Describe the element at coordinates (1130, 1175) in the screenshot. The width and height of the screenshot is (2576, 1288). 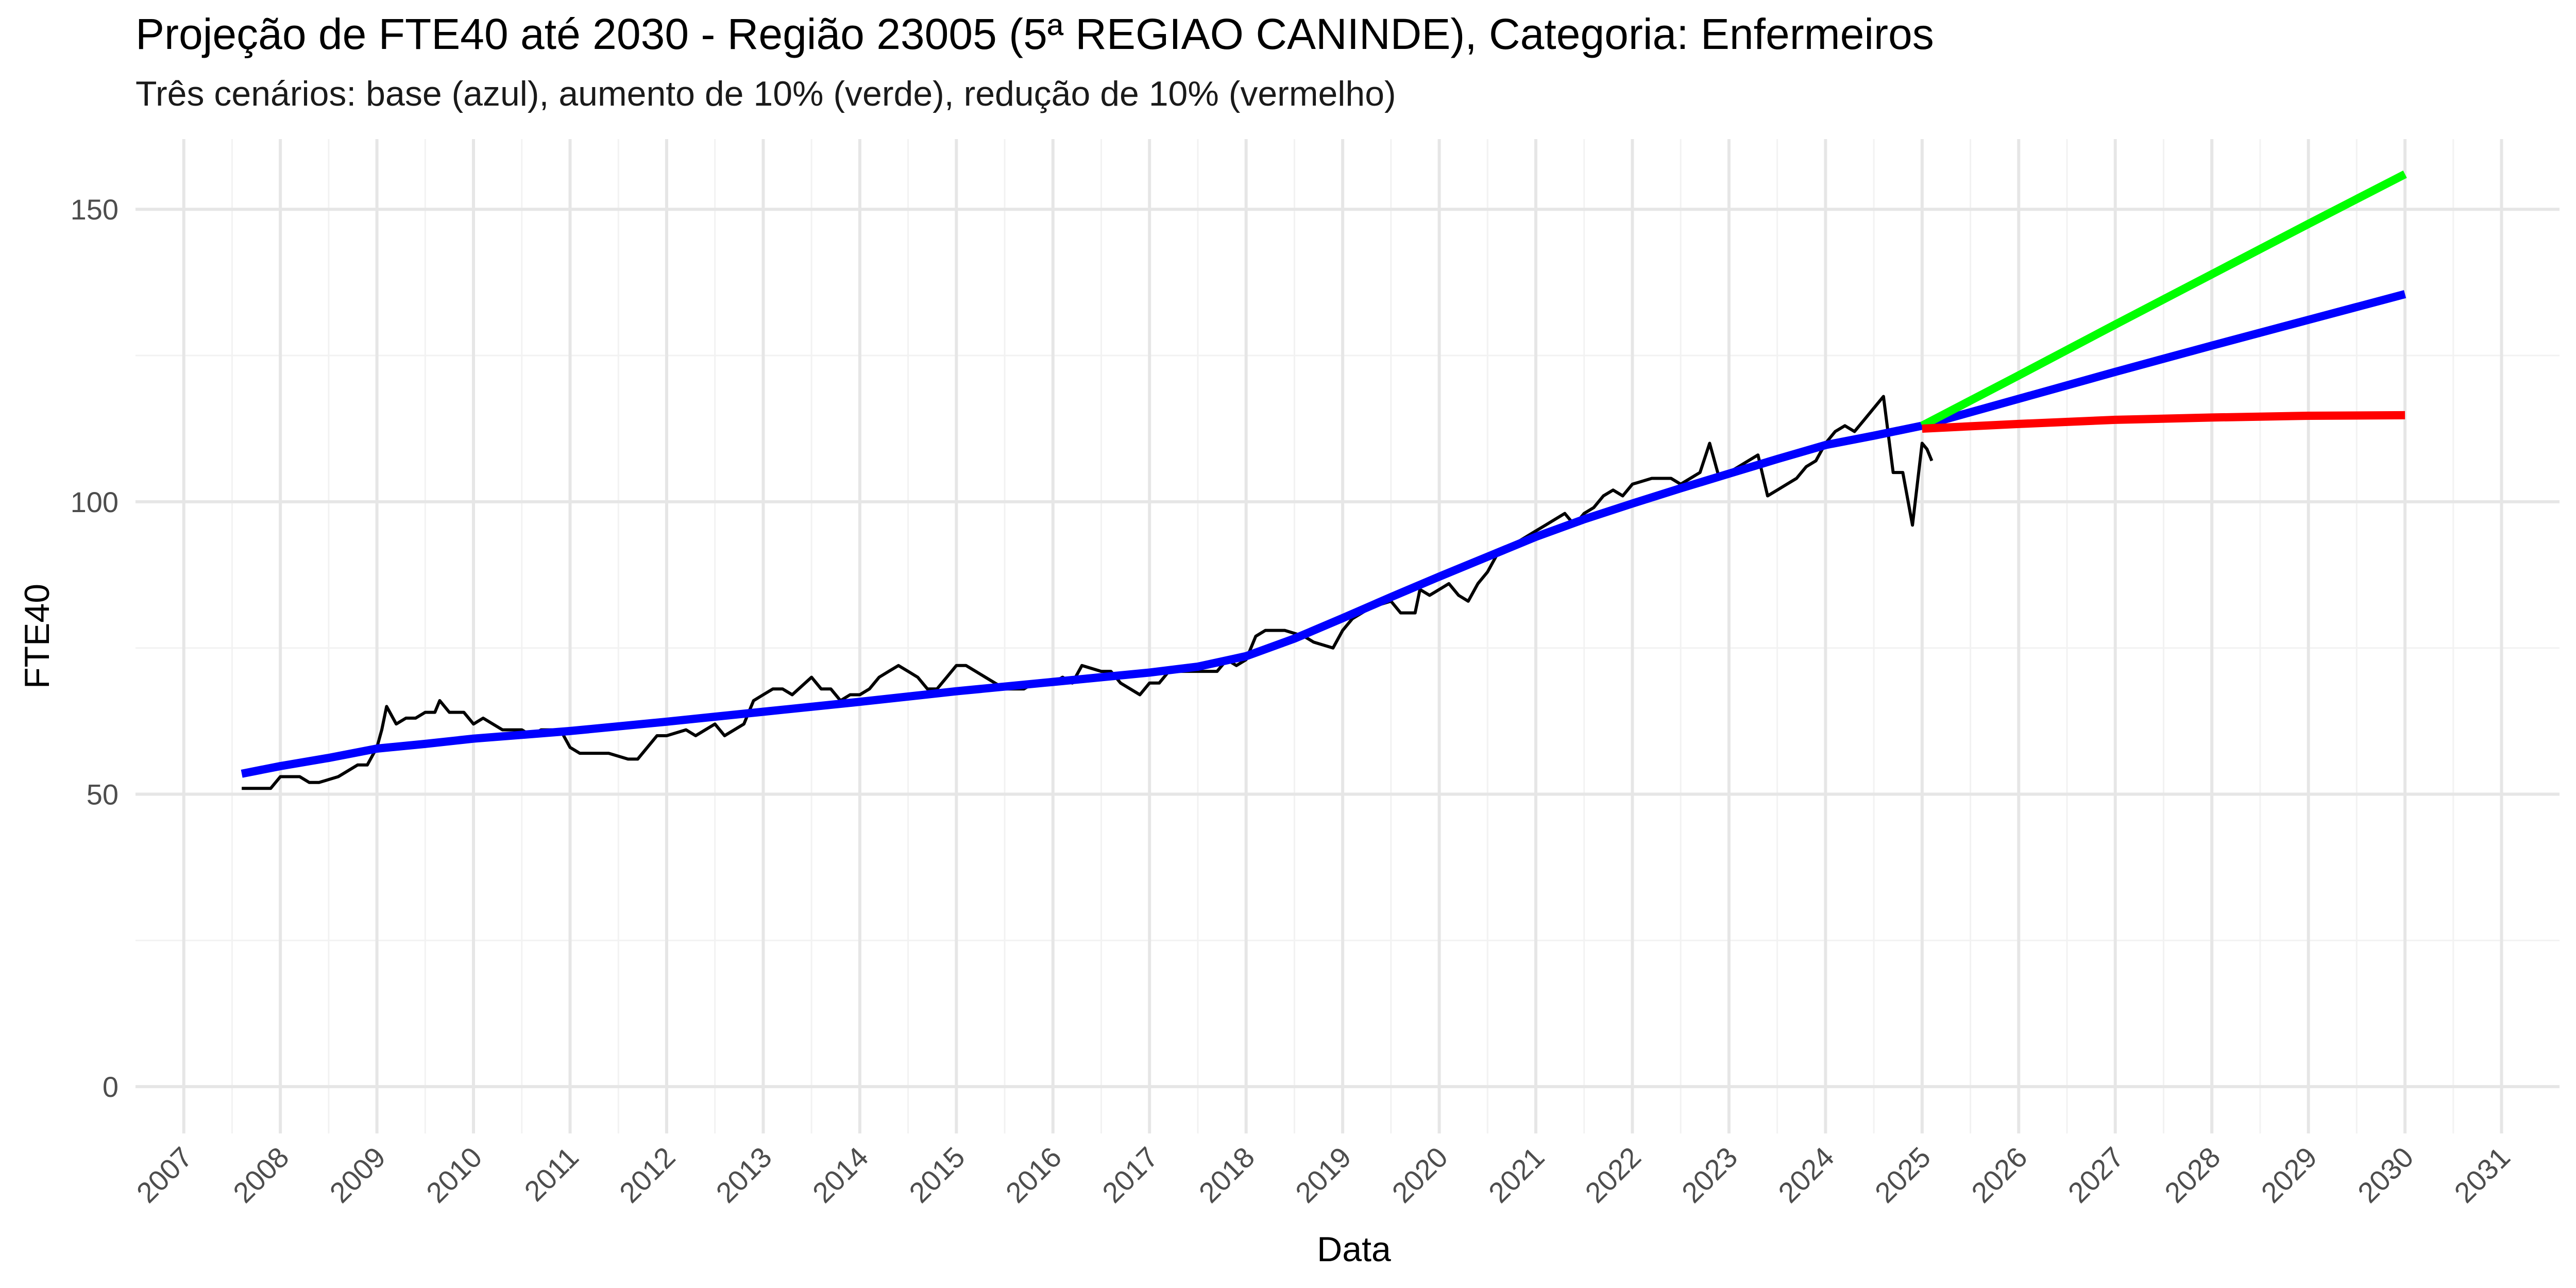
I see `x-tick-label: 2017` at that location.